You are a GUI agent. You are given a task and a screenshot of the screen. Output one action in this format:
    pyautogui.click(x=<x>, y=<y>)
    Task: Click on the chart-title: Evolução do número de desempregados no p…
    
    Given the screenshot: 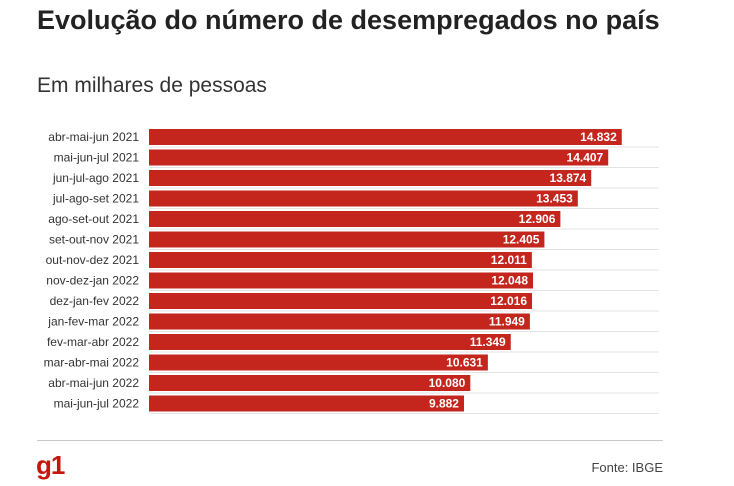 What is the action you would take?
    pyautogui.click(x=348, y=20)
    